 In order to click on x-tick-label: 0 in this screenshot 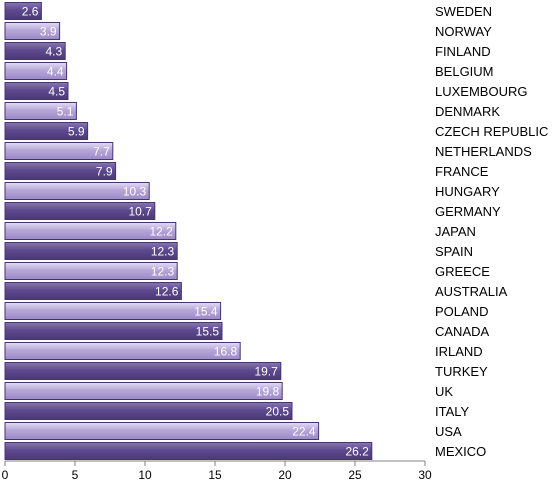, I will do `click(5, 475)`.